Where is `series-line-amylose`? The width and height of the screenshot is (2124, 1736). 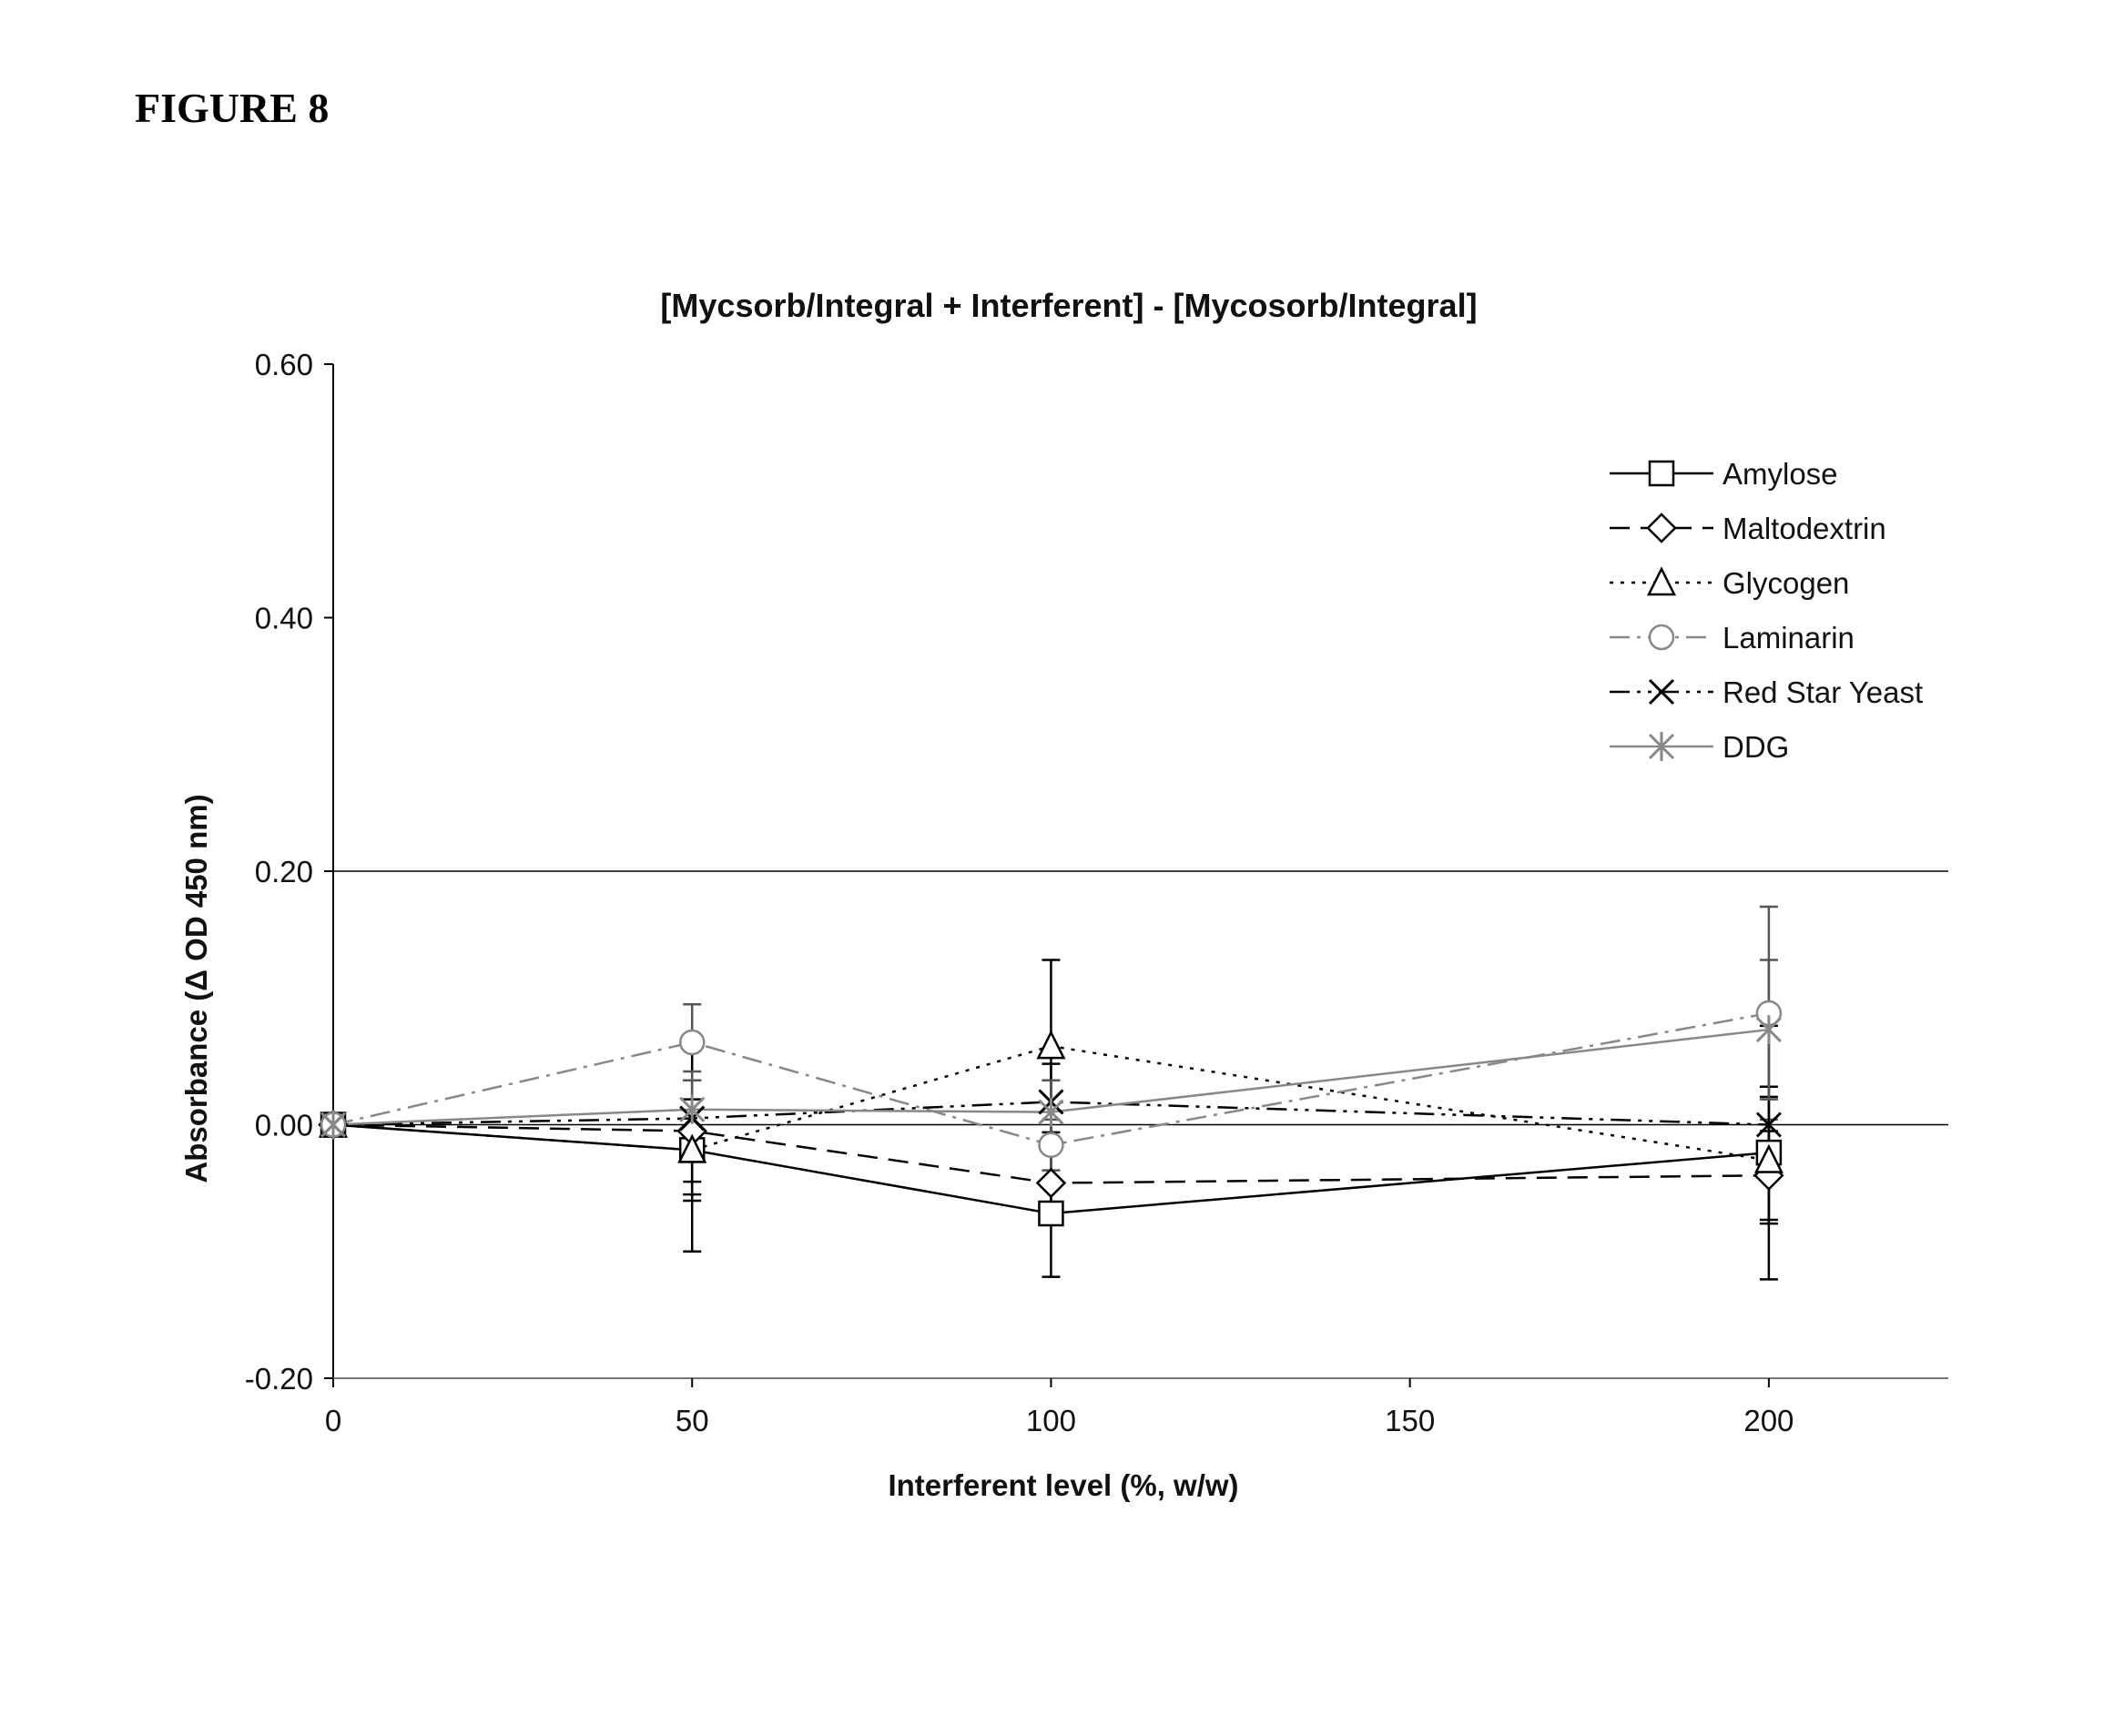 series-line-amylose is located at coordinates (1050, 1169).